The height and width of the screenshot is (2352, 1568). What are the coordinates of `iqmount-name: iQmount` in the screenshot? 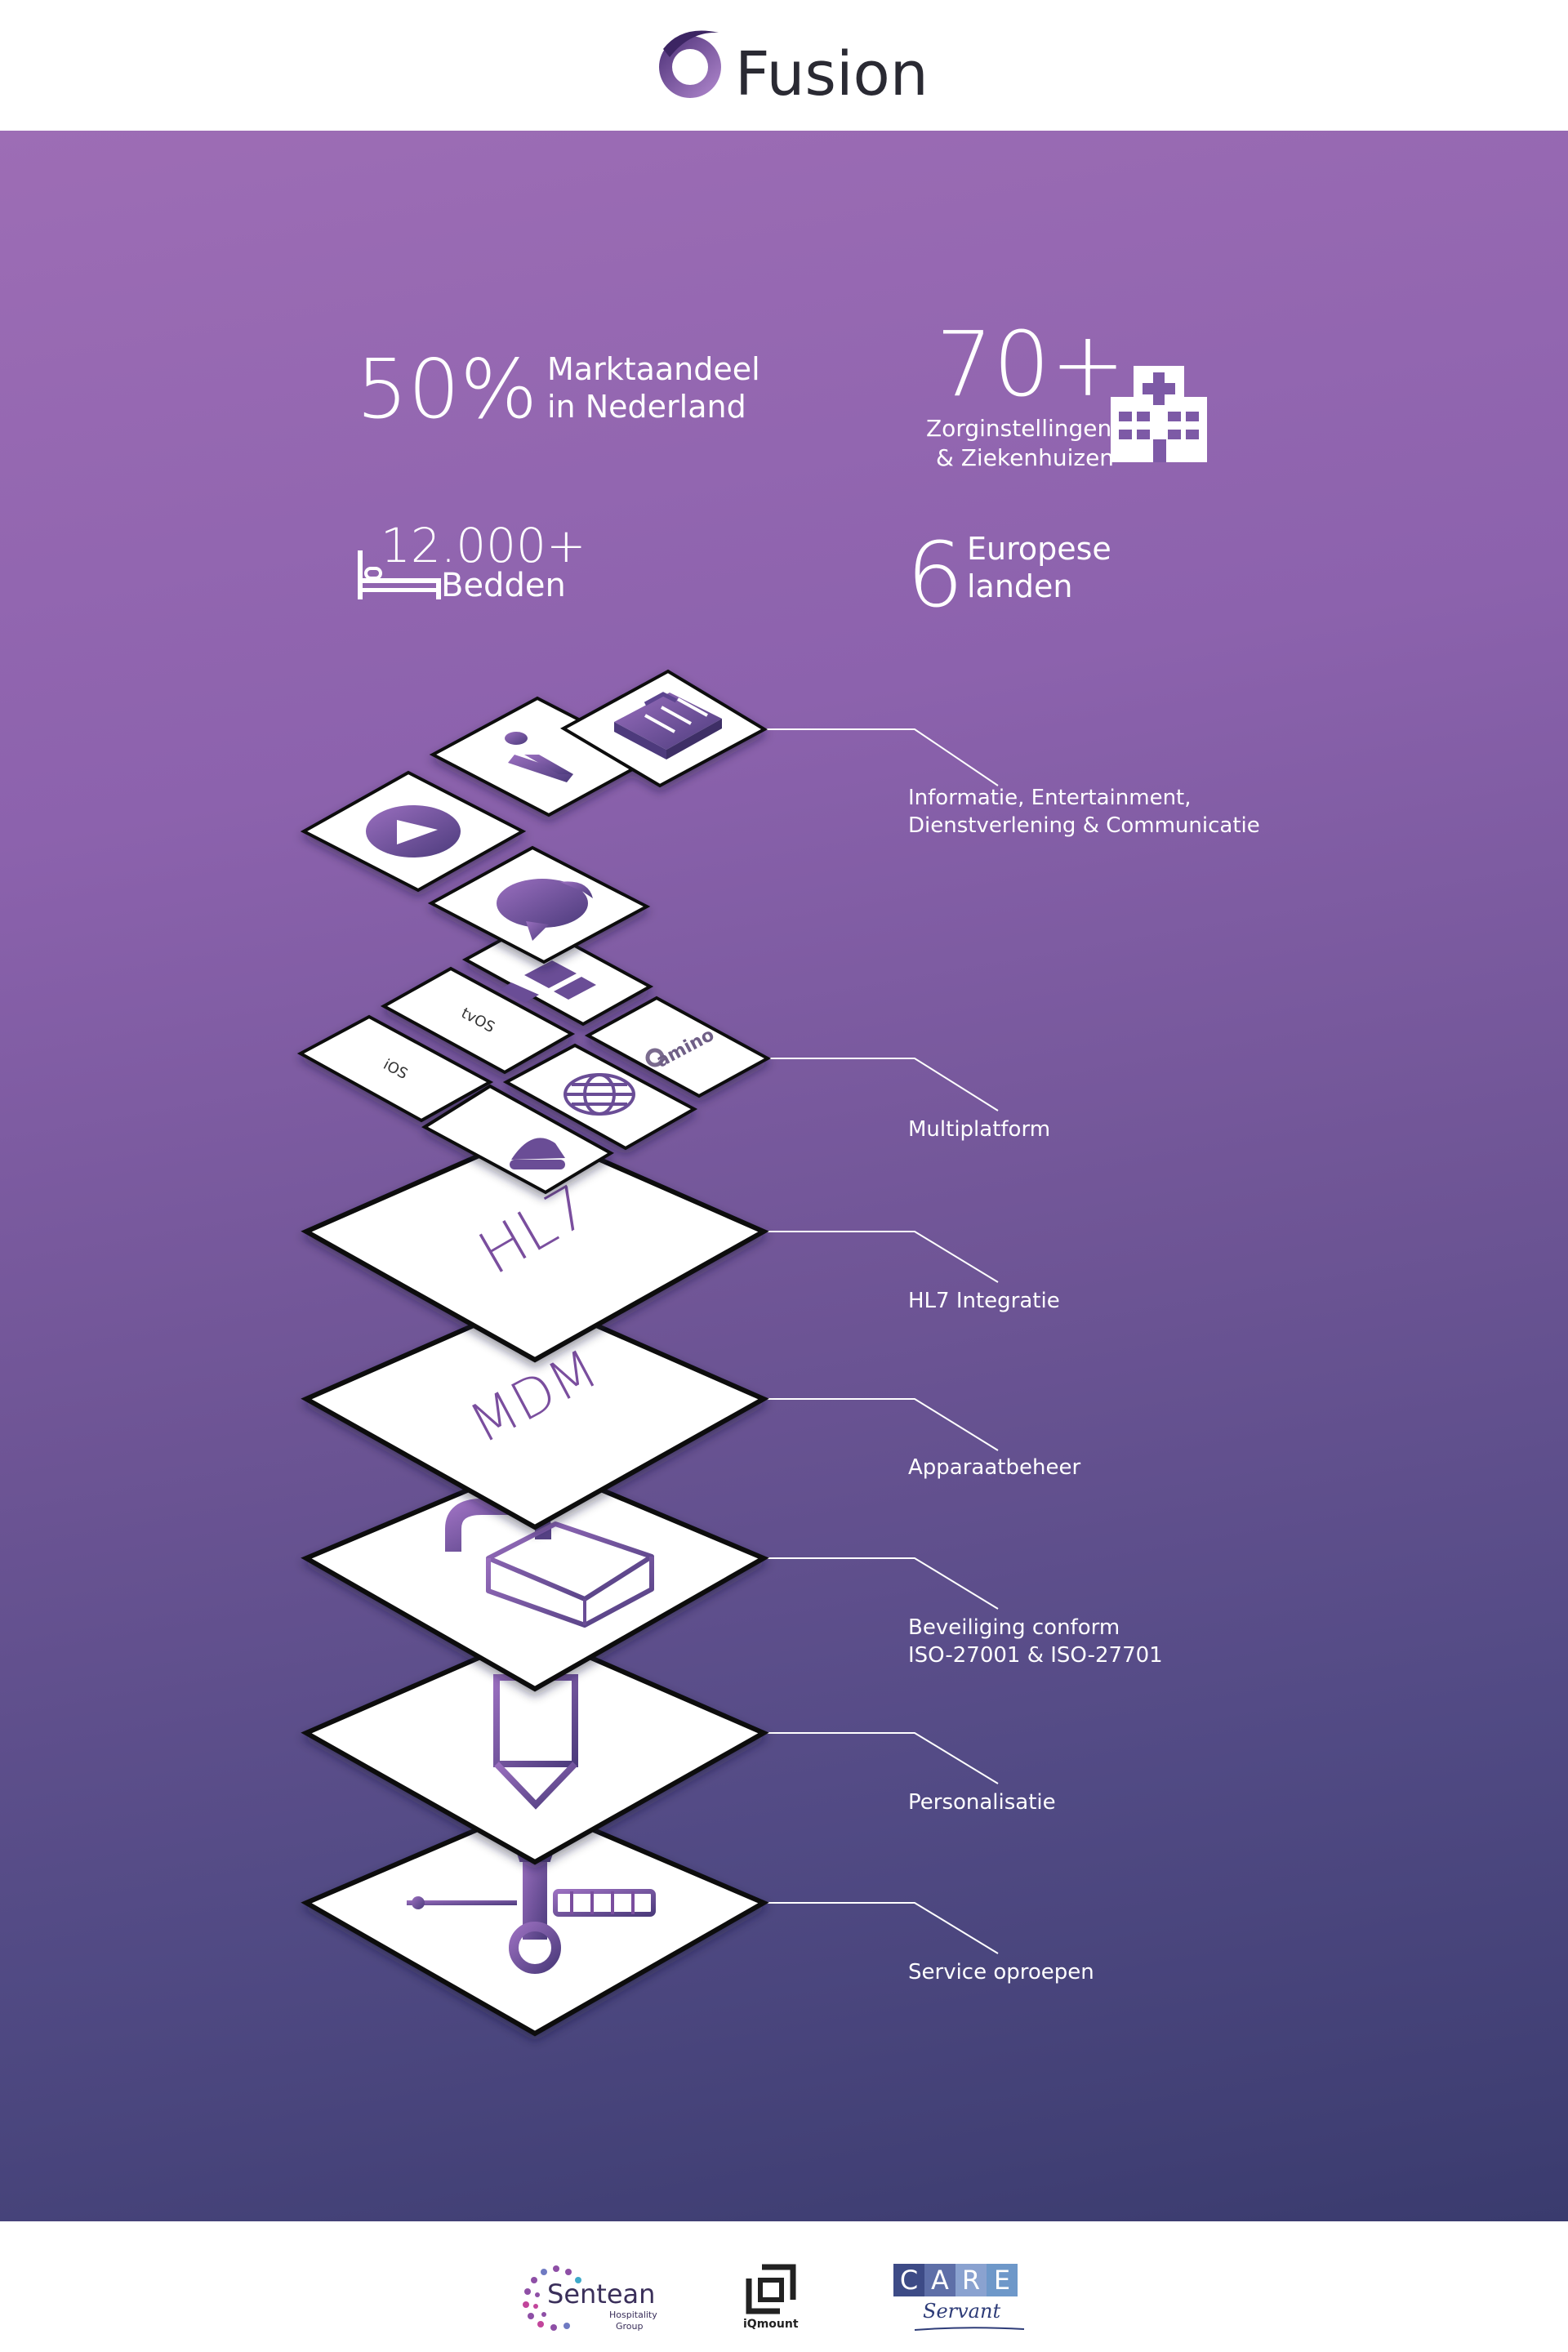 It's located at (771, 2324).